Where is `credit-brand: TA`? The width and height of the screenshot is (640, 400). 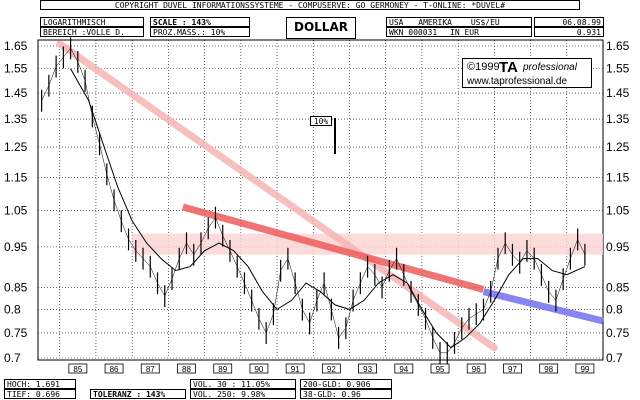 credit-brand: TA is located at coordinates (508, 67).